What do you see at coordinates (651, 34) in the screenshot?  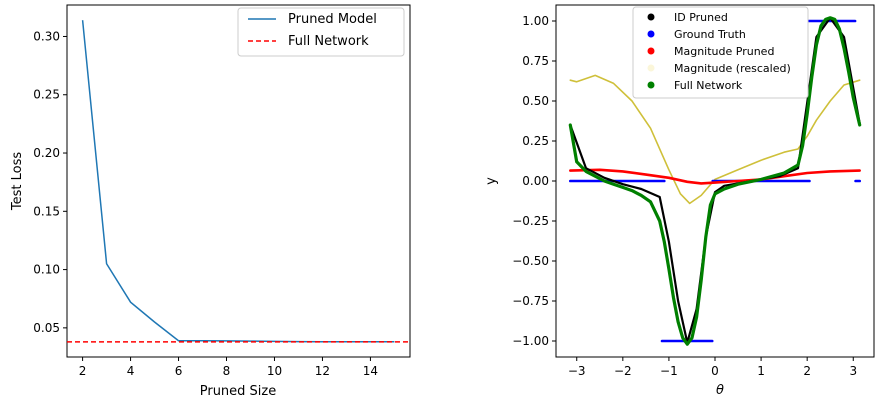 I see `legend-marker-ground-truth` at bounding box center [651, 34].